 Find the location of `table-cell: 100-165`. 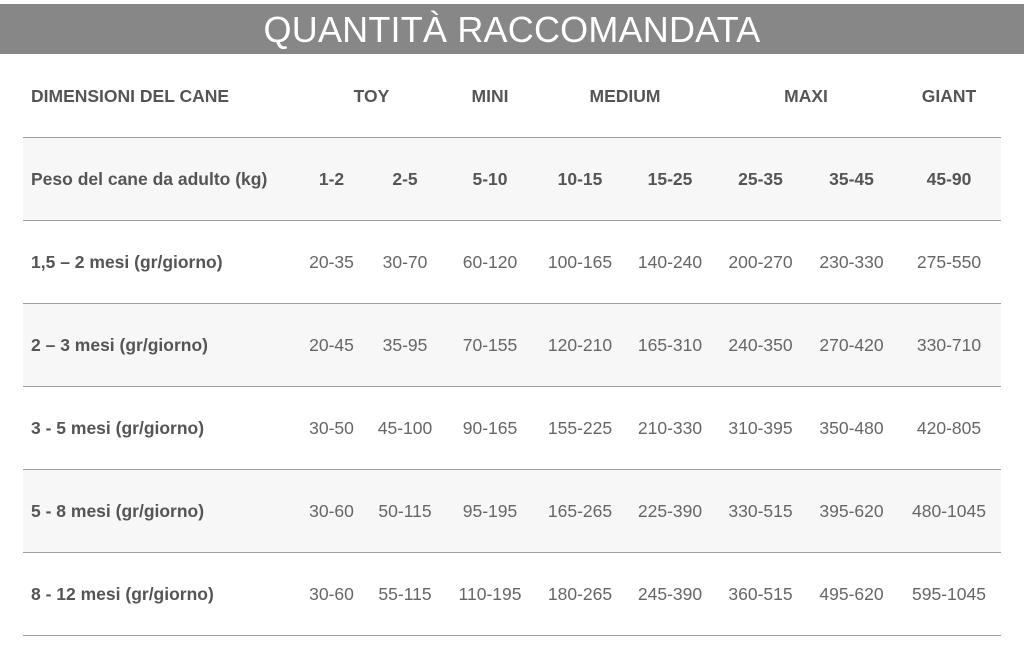

table-cell: 100-165 is located at coordinates (580, 262).